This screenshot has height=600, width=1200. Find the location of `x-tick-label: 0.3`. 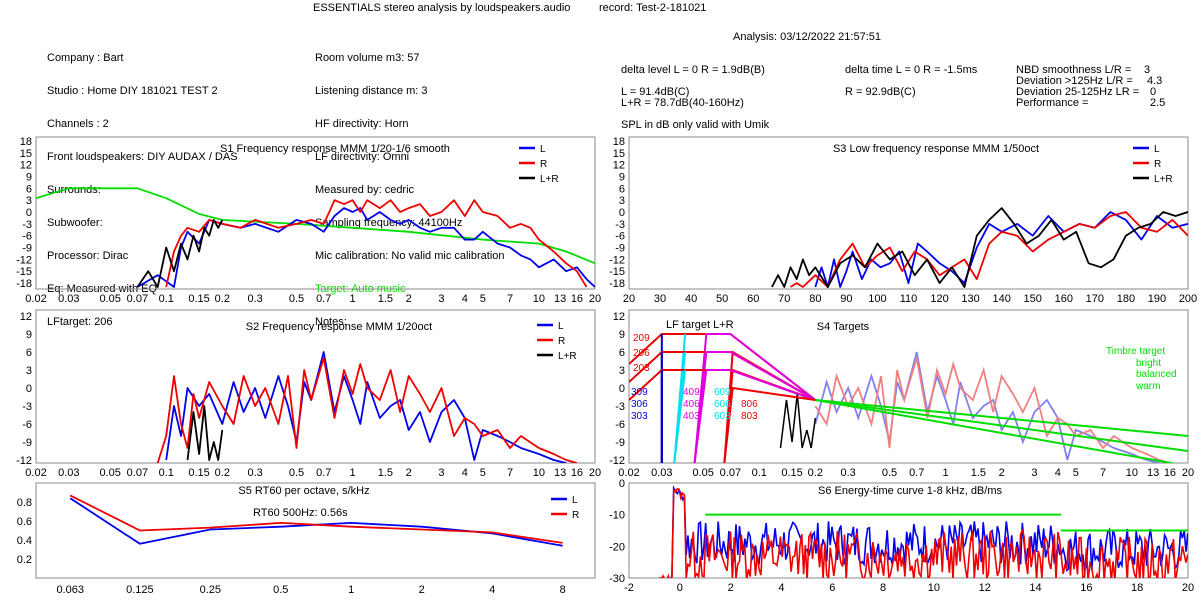

x-tick-label: 0.3 is located at coordinates (254, 299).